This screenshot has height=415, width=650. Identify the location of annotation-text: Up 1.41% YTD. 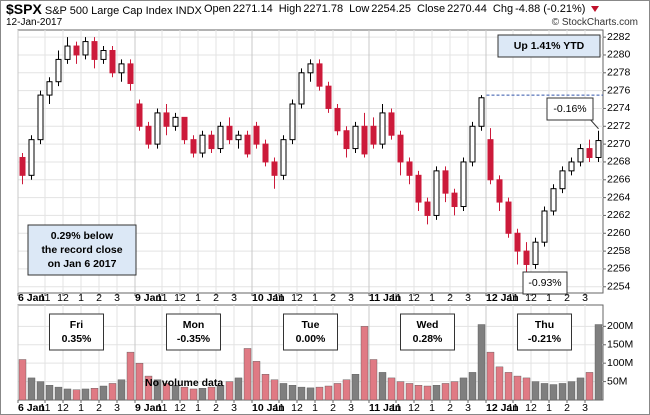
(549, 46).